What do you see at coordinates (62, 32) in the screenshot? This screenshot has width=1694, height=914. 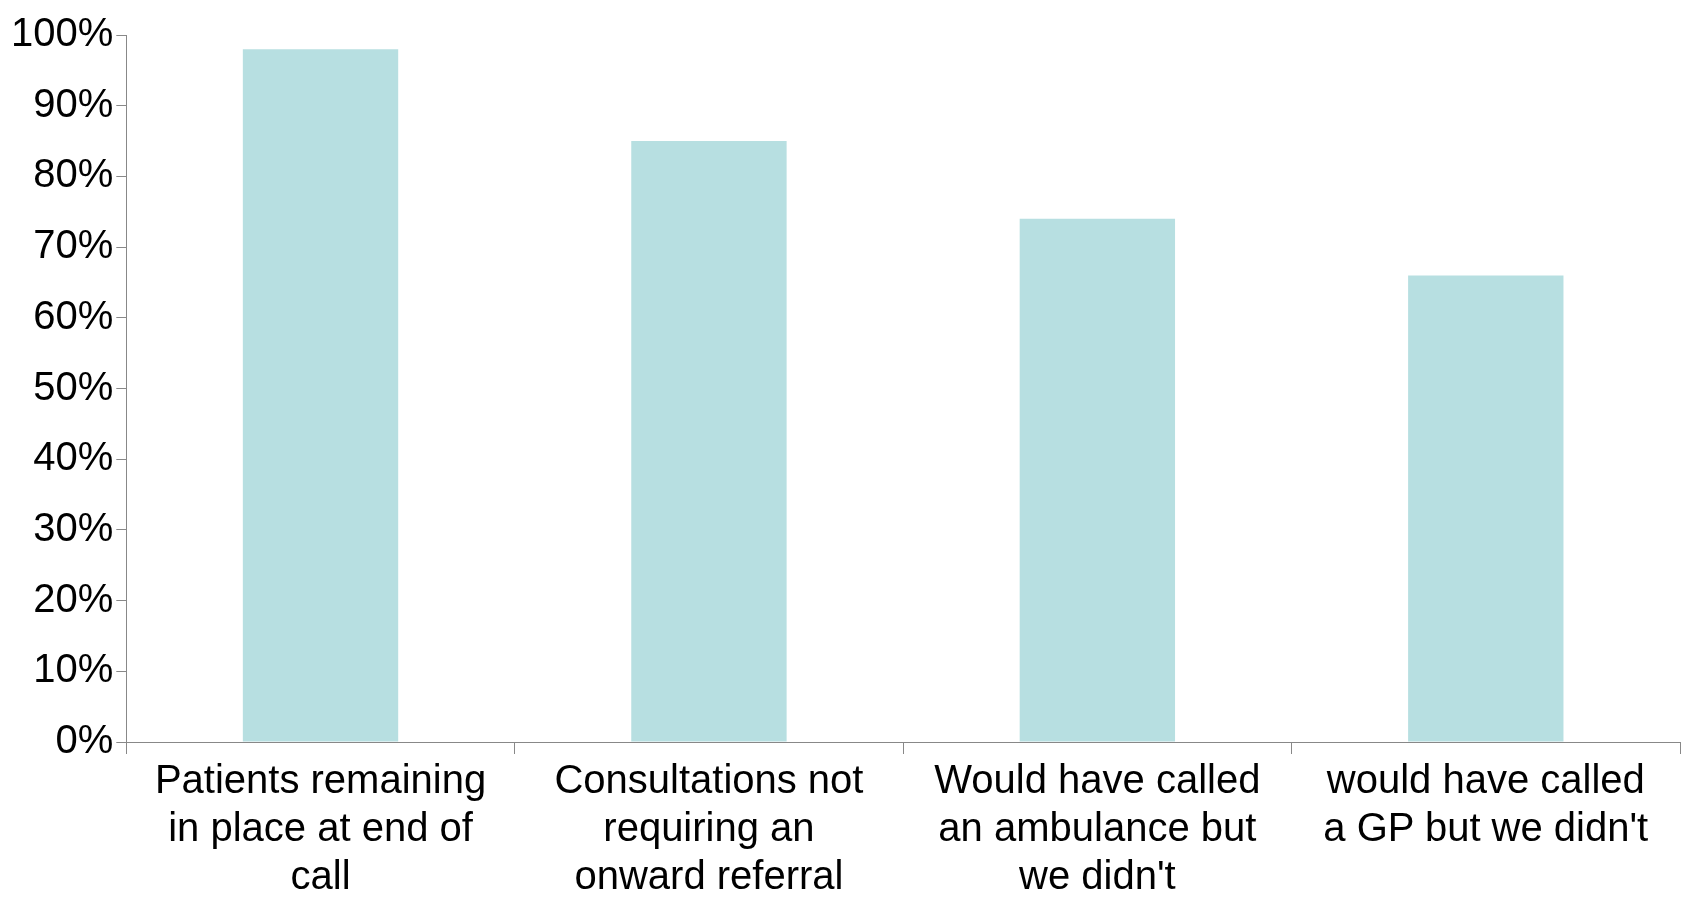 I see `y-tick-label: 100%` at bounding box center [62, 32].